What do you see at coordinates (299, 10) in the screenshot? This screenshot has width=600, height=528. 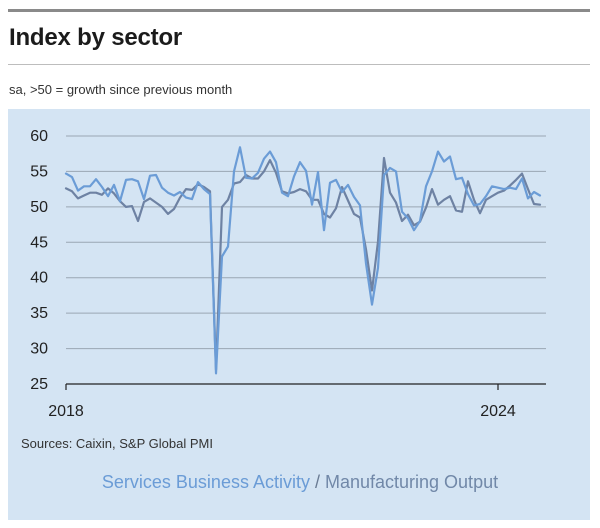 I see `top-rule` at bounding box center [299, 10].